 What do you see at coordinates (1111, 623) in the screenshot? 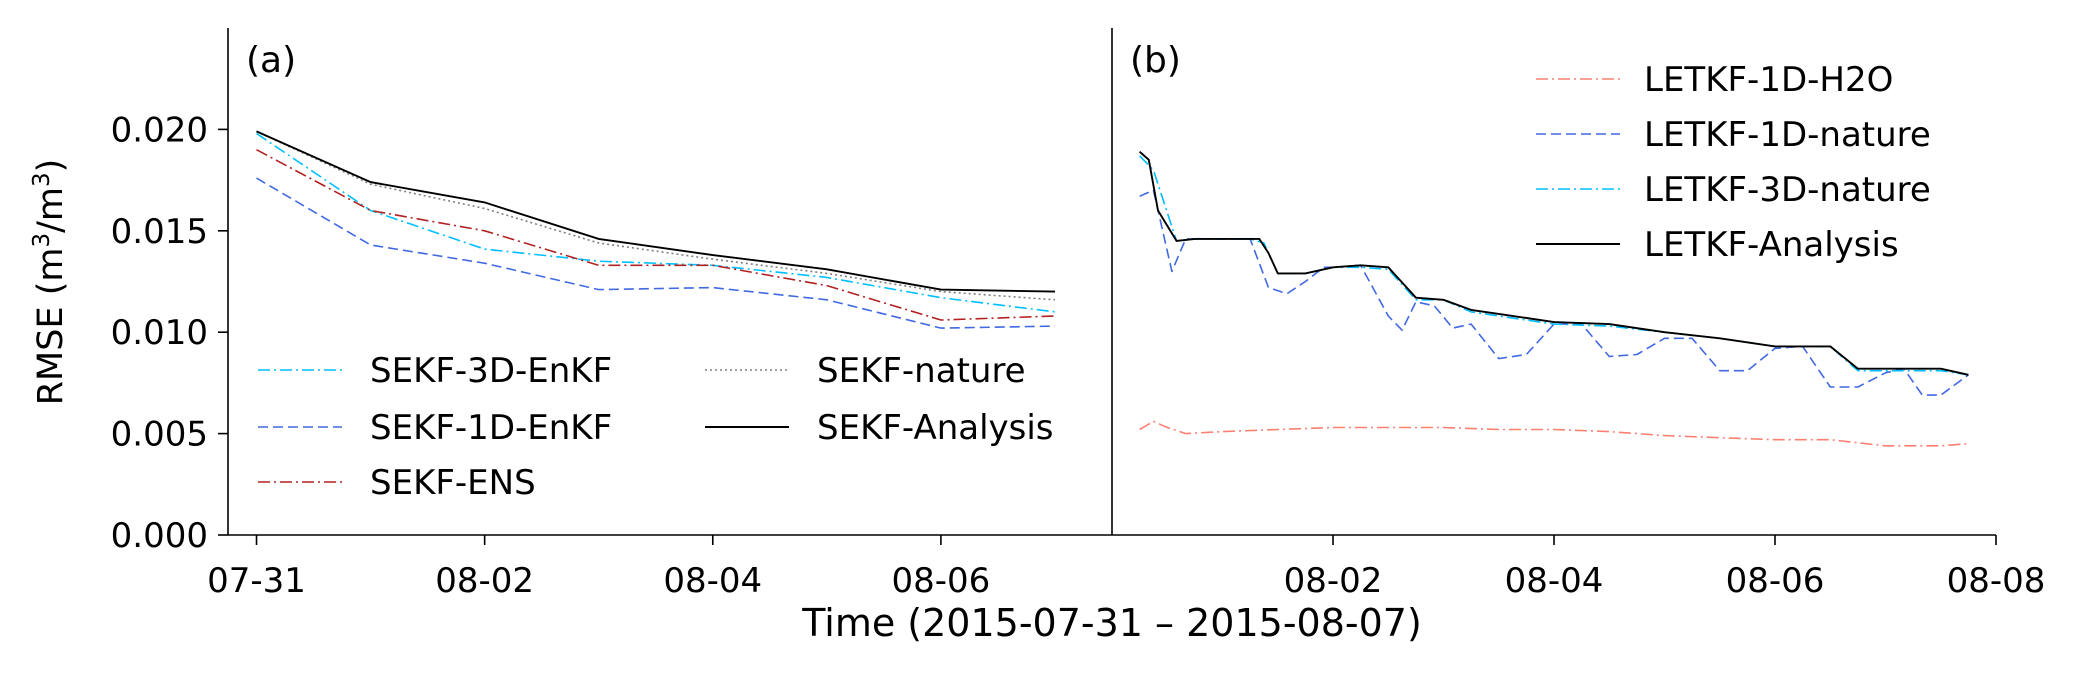
I see `x-axis-label: Time (2015-07-31 – 2015-08-07)` at bounding box center [1111, 623].